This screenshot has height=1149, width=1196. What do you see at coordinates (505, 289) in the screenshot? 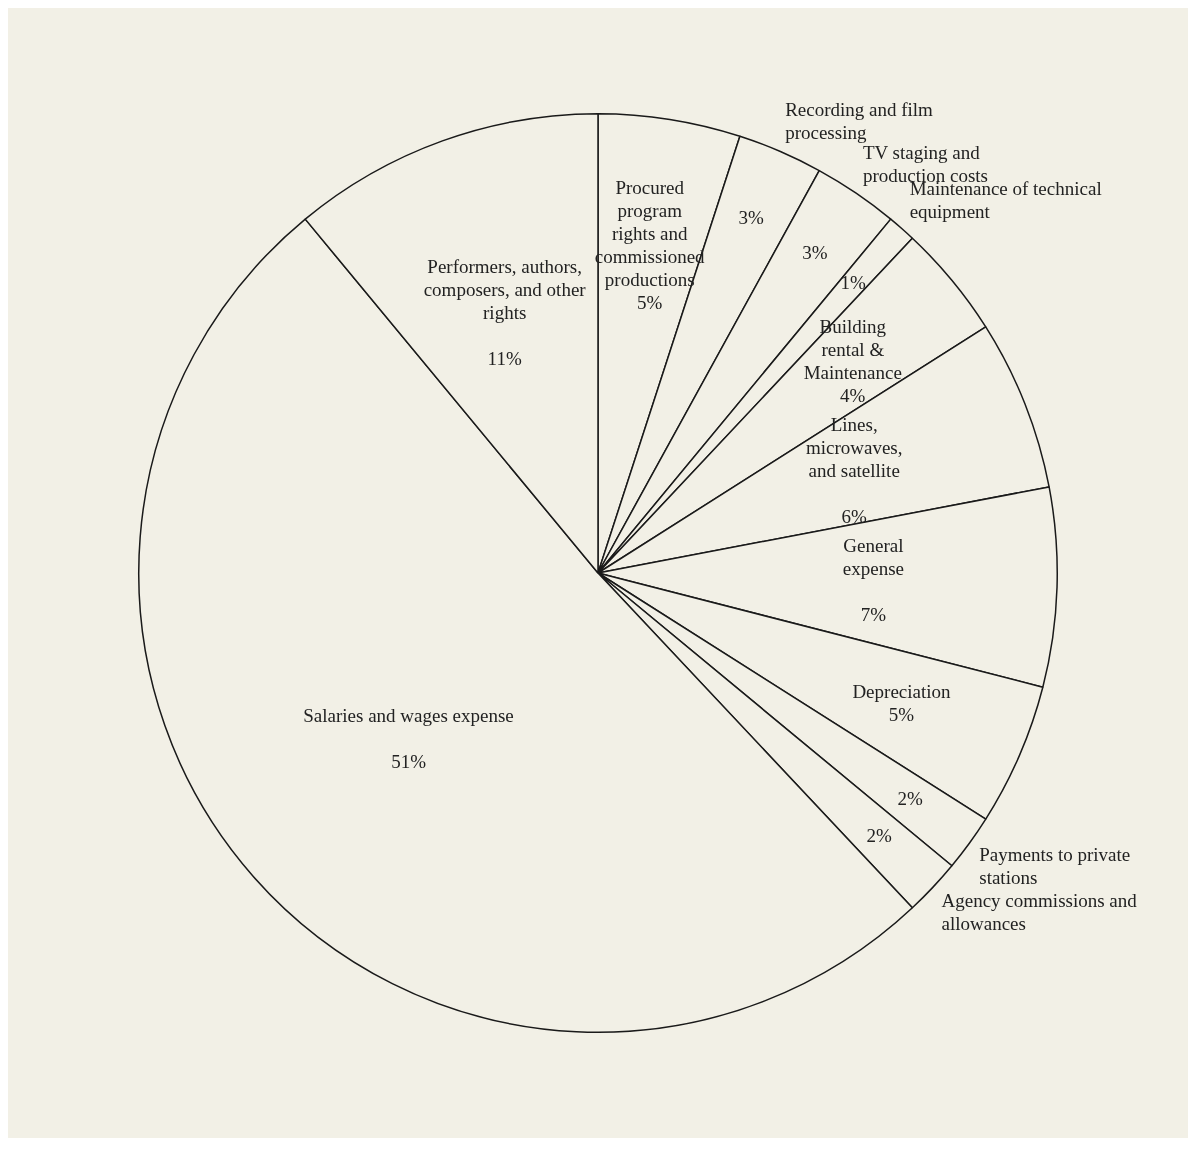
I see `slice-label: Performers, authors, composers, and other rights` at bounding box center [505, 289].